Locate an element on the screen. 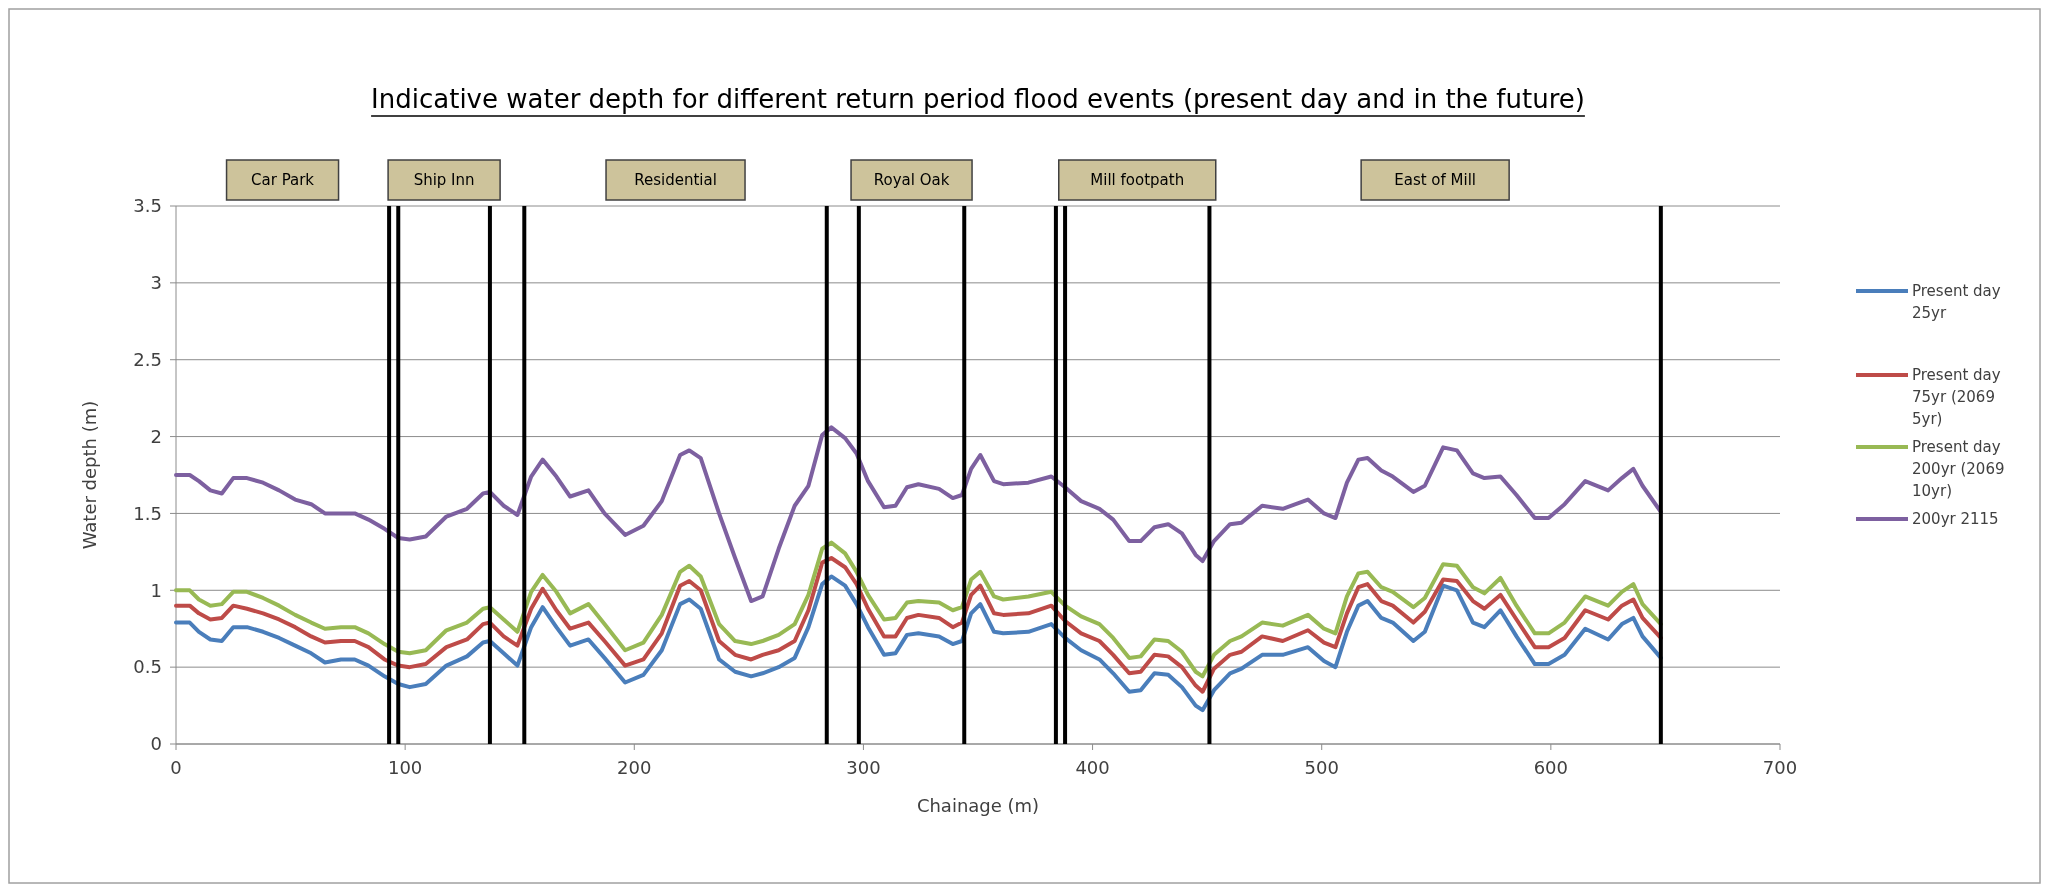 The height and width of the screenshot is (892, 2049). text: Mill footpath is located at coordinates (1137, 180).